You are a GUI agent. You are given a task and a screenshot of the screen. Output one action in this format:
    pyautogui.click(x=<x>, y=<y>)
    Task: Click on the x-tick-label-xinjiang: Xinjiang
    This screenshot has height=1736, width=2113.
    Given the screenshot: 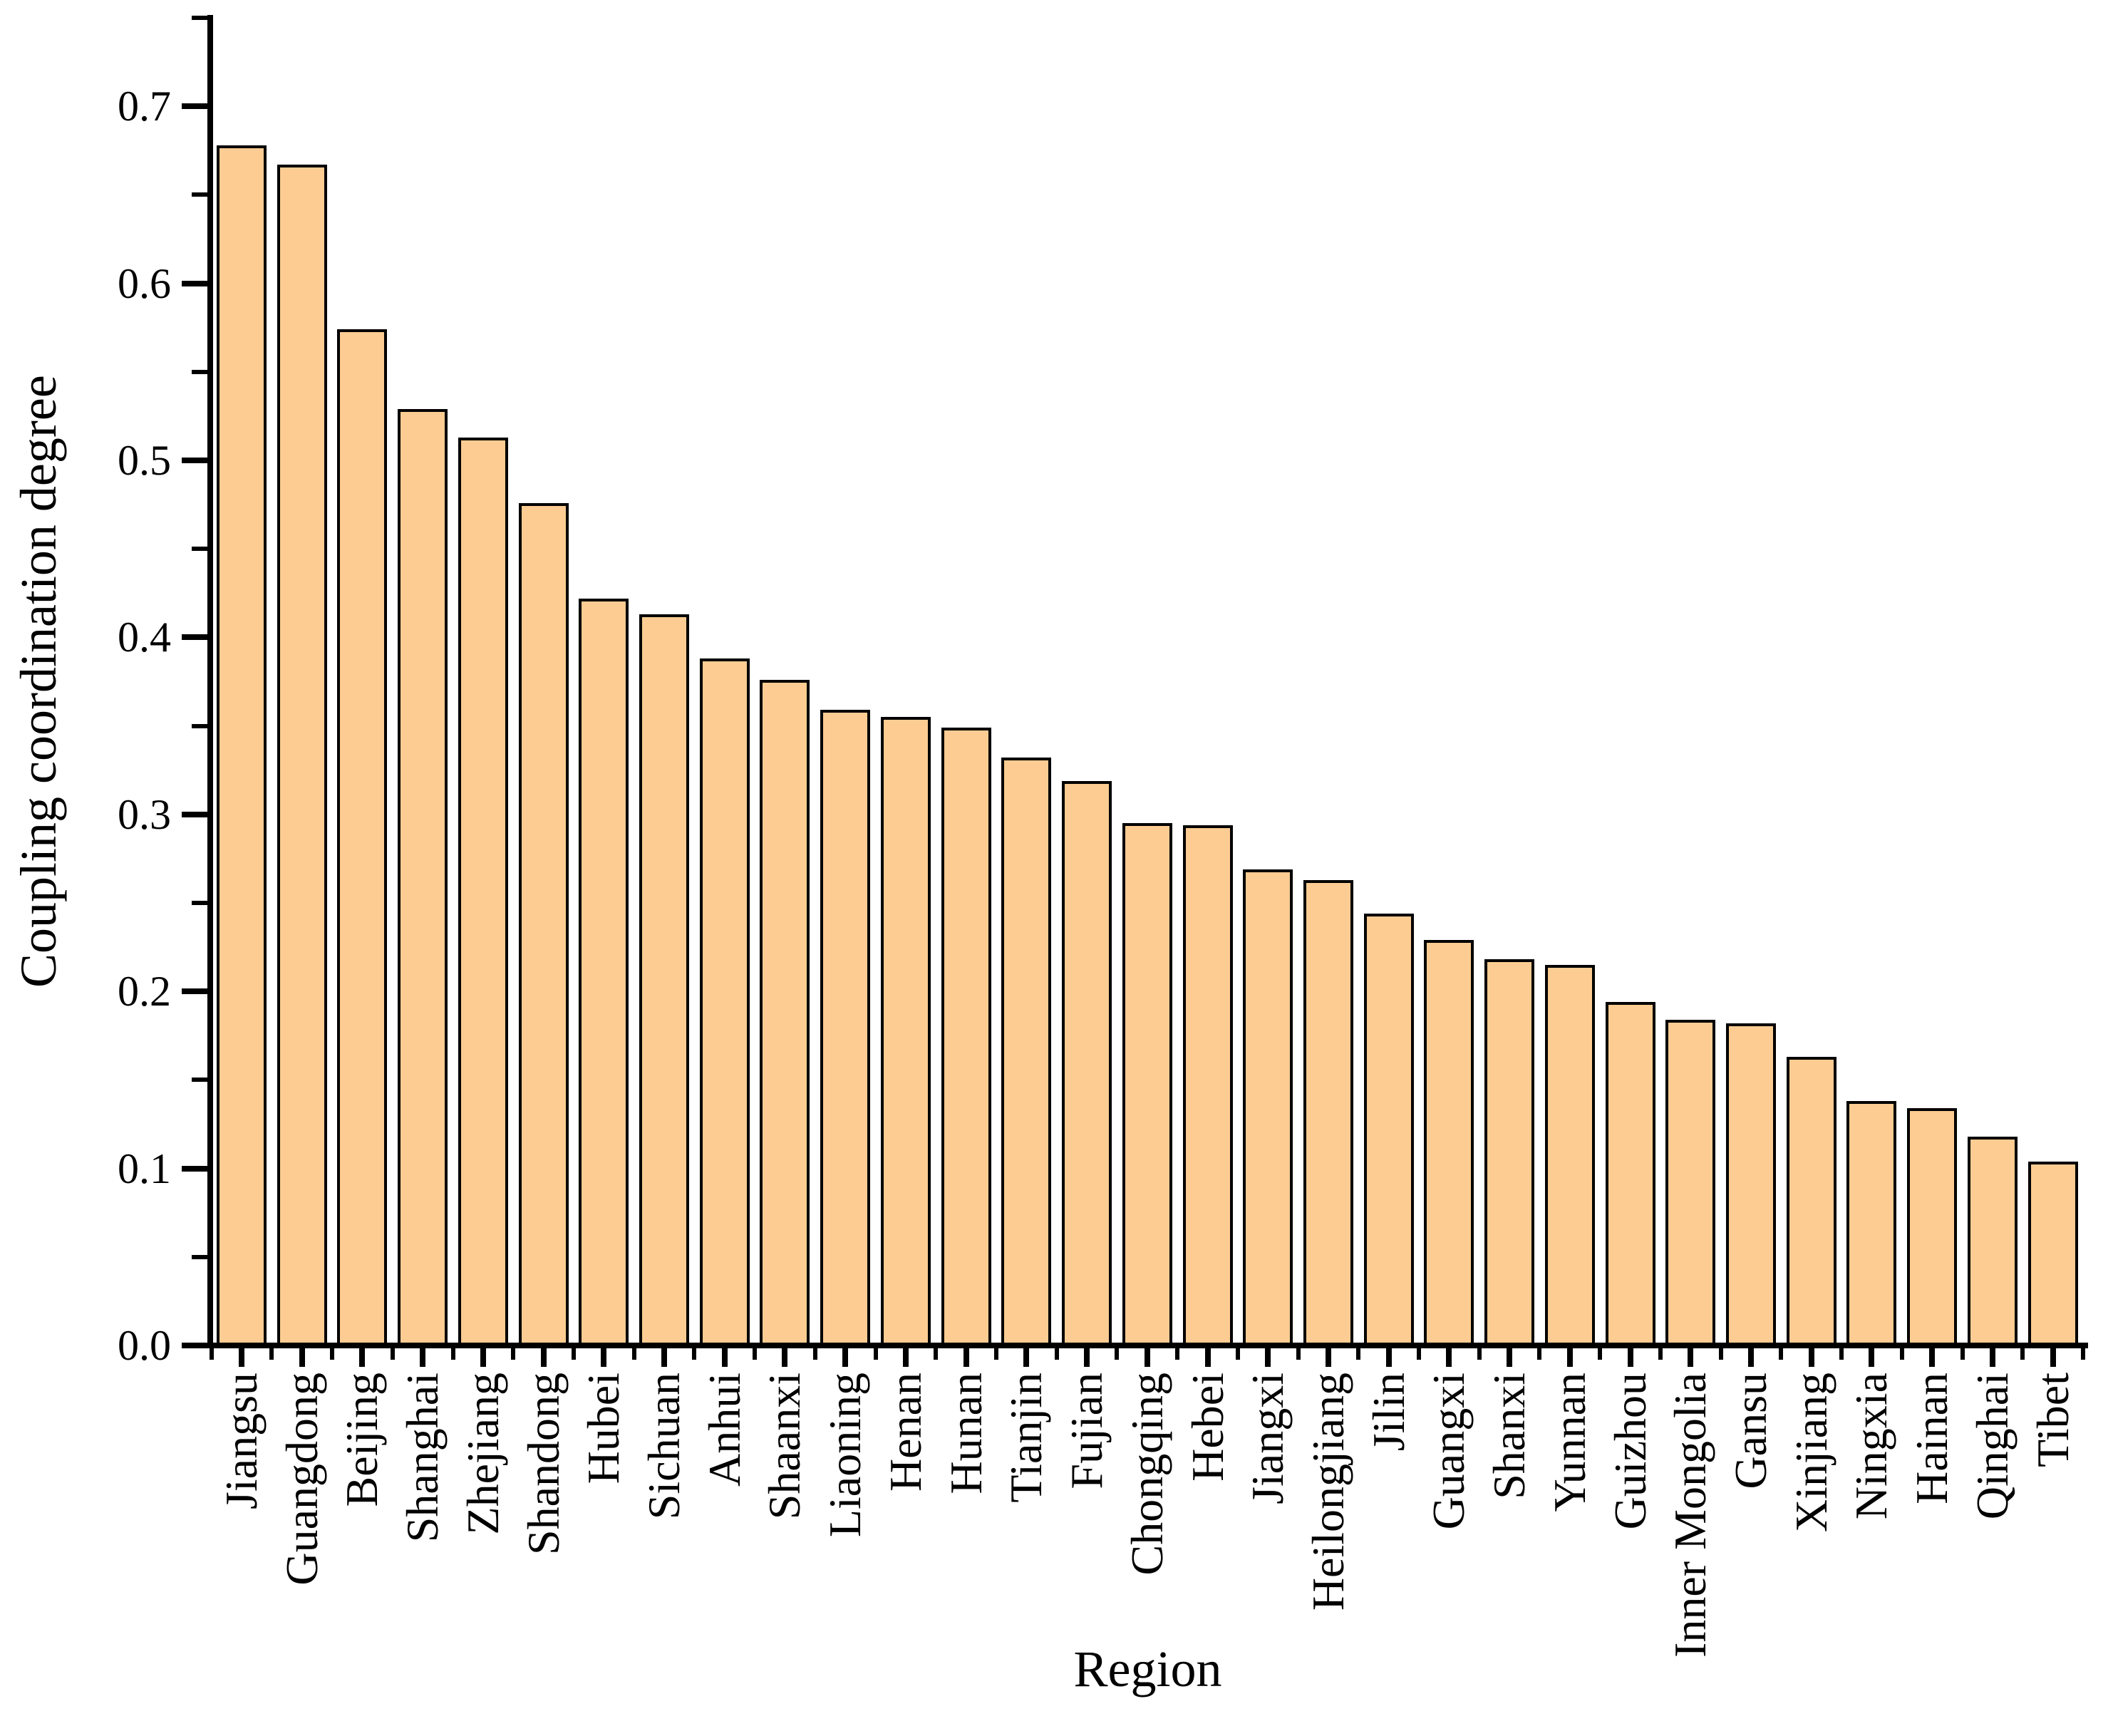 What is the action you would take?
    pyautogui.click(x=1810, y=1452)
    